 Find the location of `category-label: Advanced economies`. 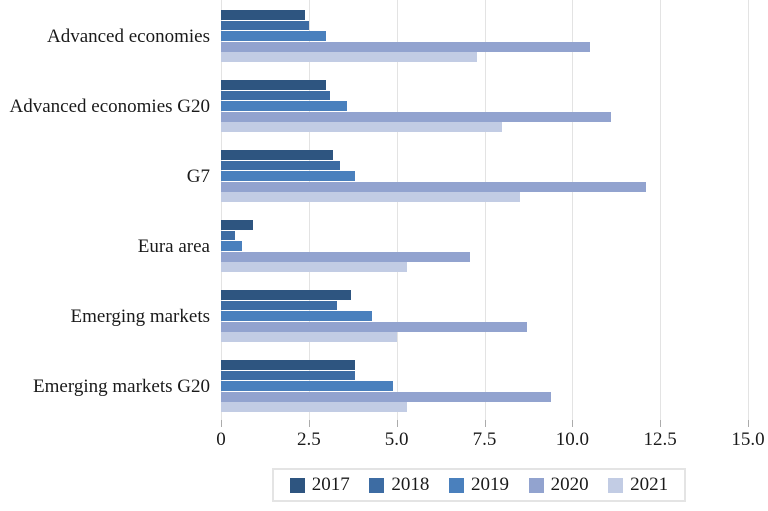

category-label: Advanced economies is located at coordinates (128, 36).